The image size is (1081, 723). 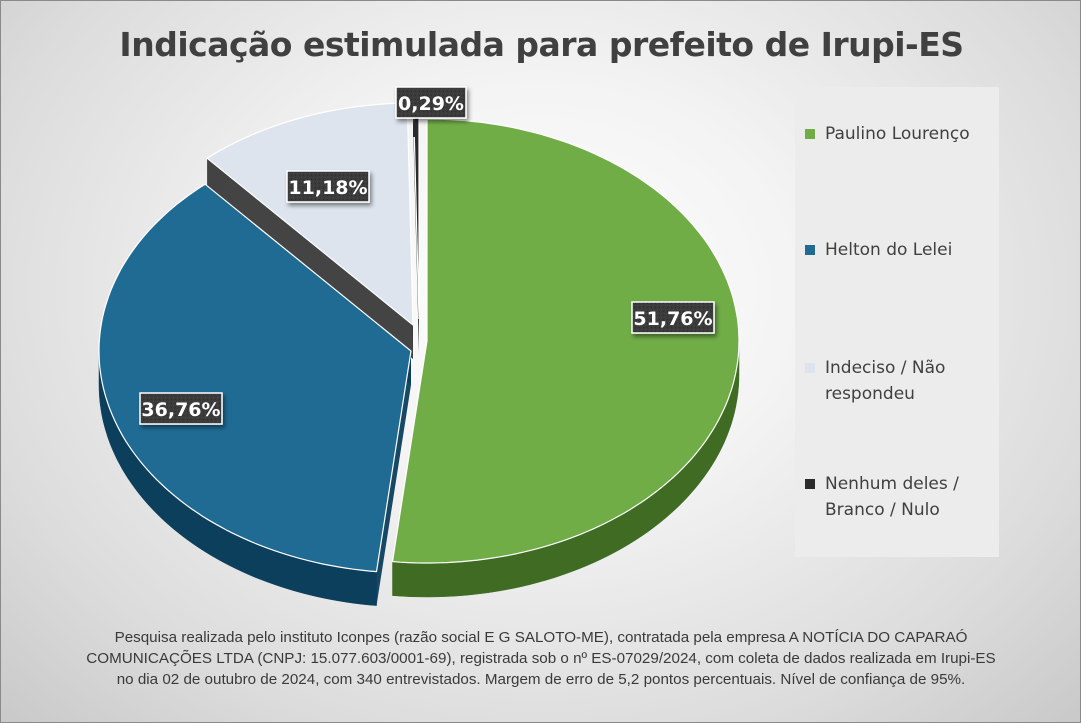 I want to click on legend-label: Indeciso / Não respondeu, so click(x=885, y=381).